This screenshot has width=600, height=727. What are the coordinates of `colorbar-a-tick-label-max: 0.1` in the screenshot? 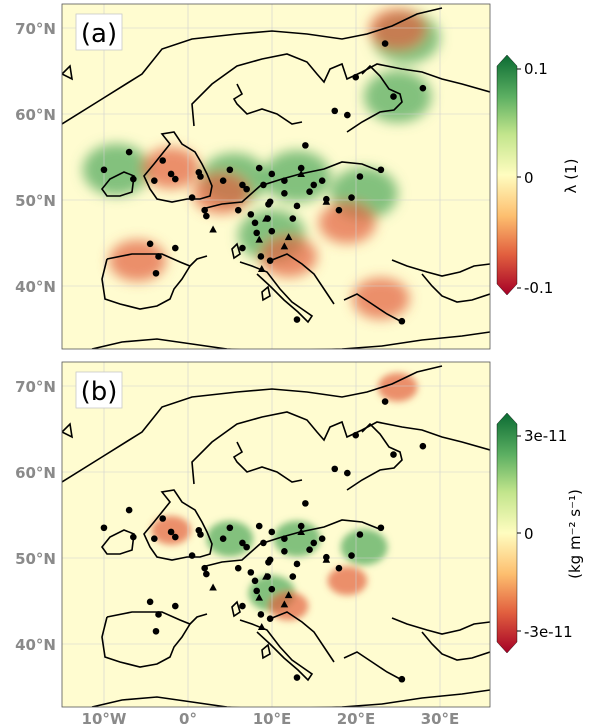 It's located at (536, 69).